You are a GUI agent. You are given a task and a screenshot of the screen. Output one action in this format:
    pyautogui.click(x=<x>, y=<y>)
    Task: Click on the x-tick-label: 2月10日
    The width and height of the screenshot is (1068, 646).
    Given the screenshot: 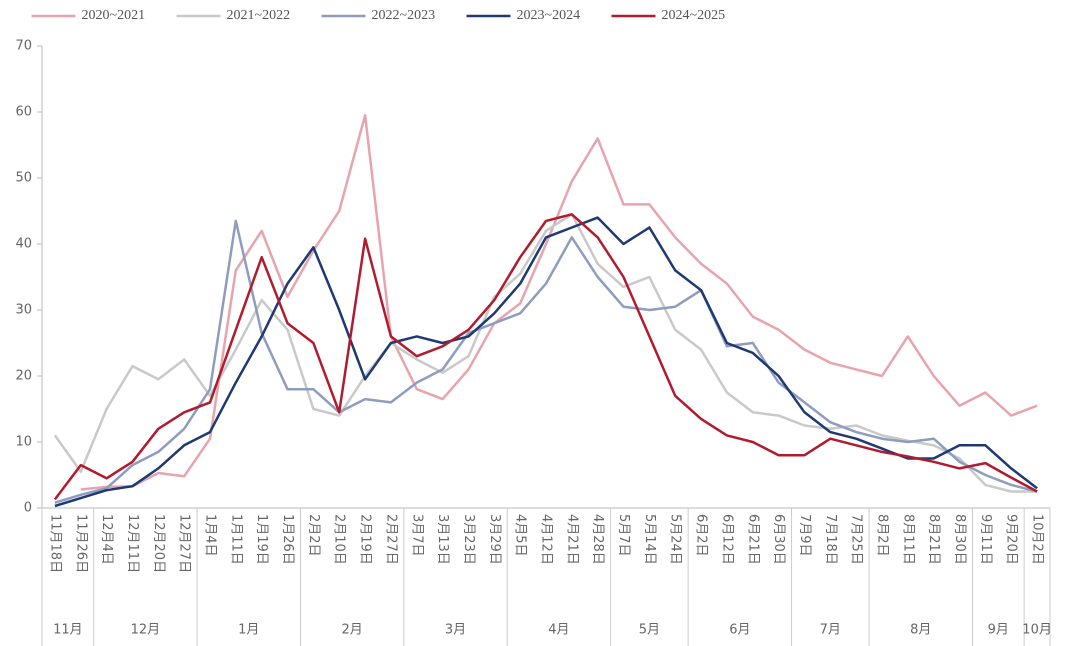 What is the action you would take?
    pyautogui.click(x=339, y=539)
    